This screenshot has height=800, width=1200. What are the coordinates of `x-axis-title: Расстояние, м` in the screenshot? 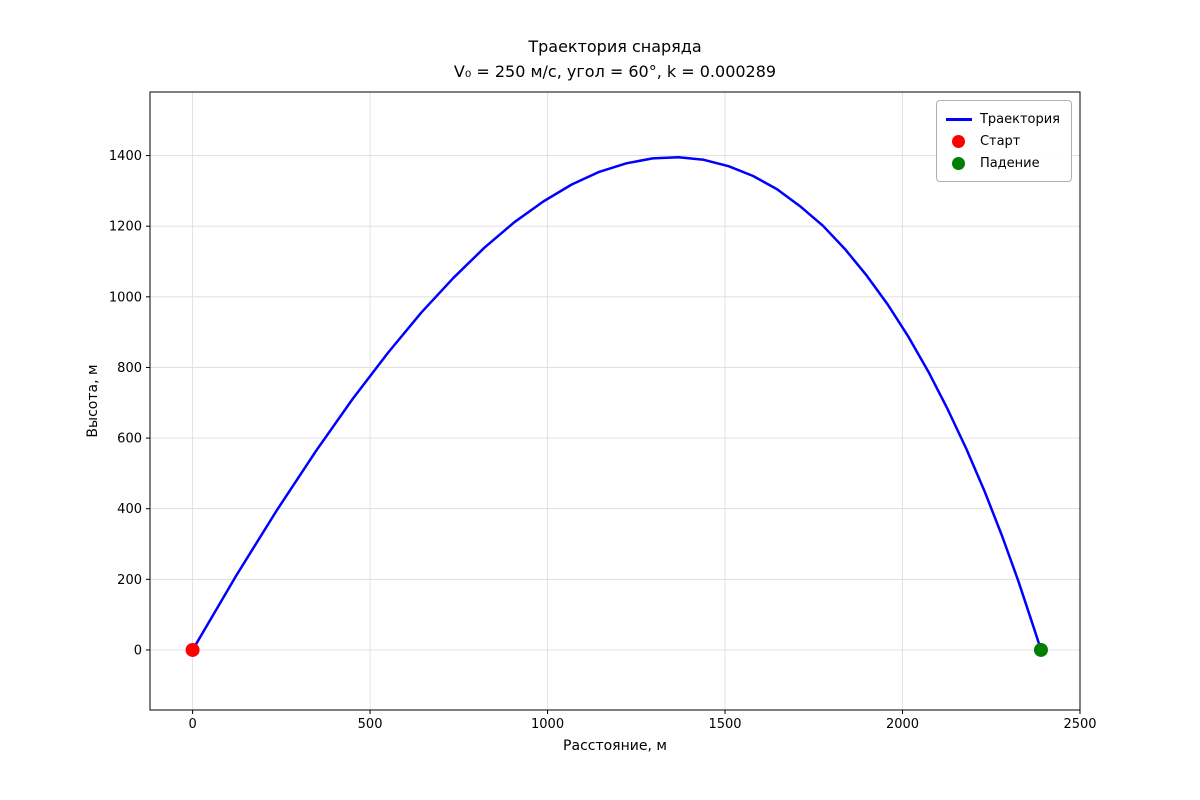 It's located at (615, 746).